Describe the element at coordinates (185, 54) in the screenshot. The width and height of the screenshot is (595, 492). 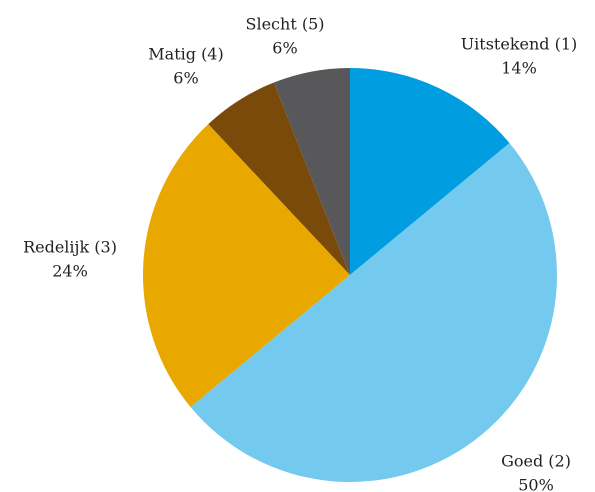
I see `slice-label: Matig (4)` at that location.